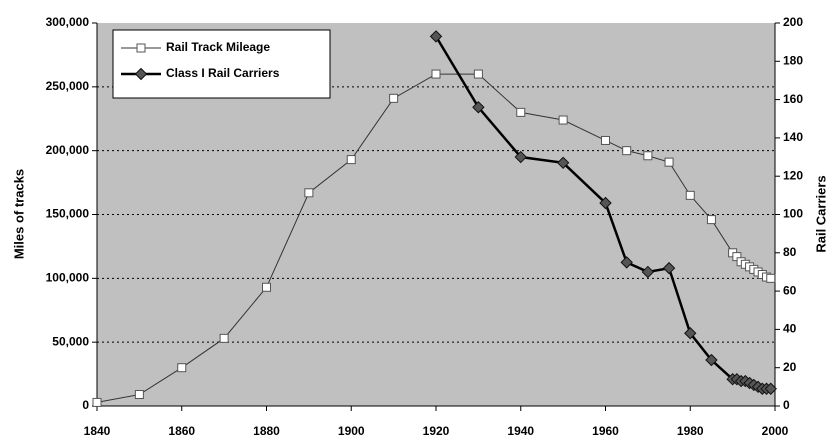  Describe the element at coordinates (775, 431) in the screenshot. I see `x-tick-label: 2000` at that location.